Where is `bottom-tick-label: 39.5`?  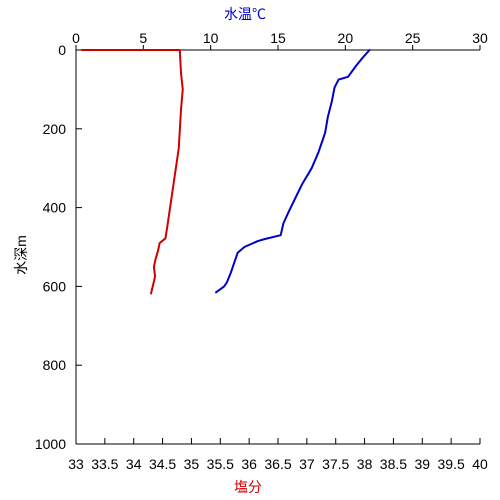
bottom-tick-label: 39.5 is located at coordinates (451, 464).